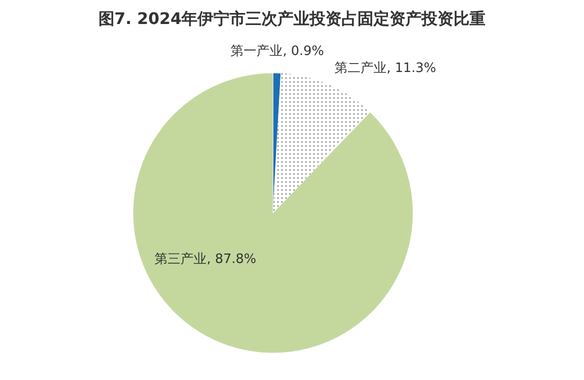  Describe the element at coordinates (277, 52) in the screenshot. I see `slice-label: 第一产业, 0.9%` at that location.